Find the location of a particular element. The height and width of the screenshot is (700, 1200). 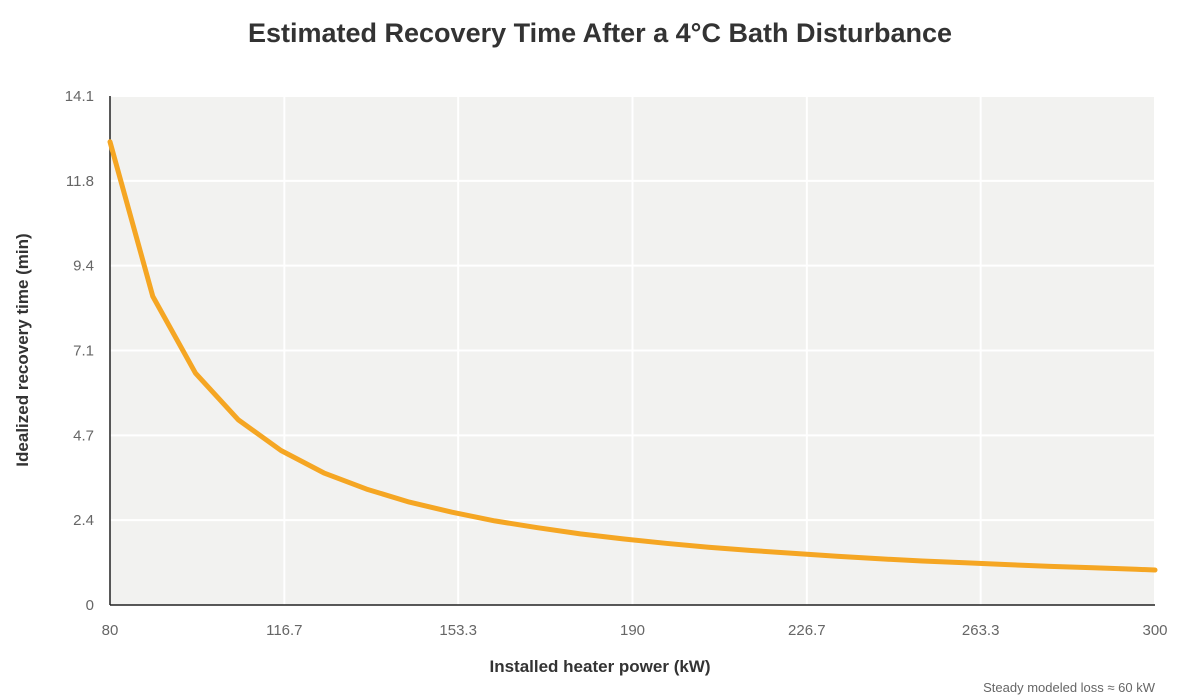

x-tick-label: 116.7 is located at coordinates (284, 630).